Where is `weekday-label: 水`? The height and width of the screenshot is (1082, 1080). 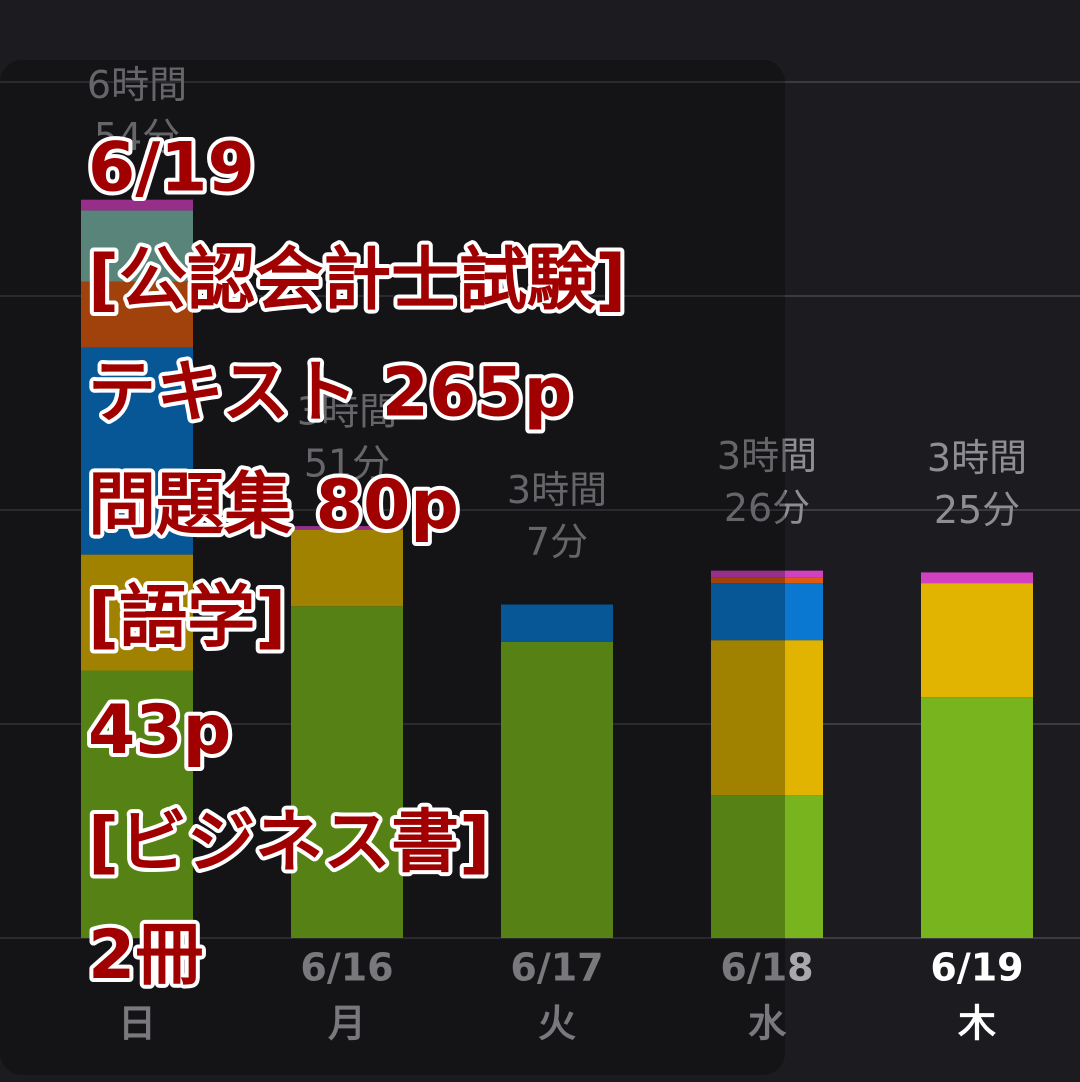
weekday-label: 水 is located at coordinates (767, 1024).